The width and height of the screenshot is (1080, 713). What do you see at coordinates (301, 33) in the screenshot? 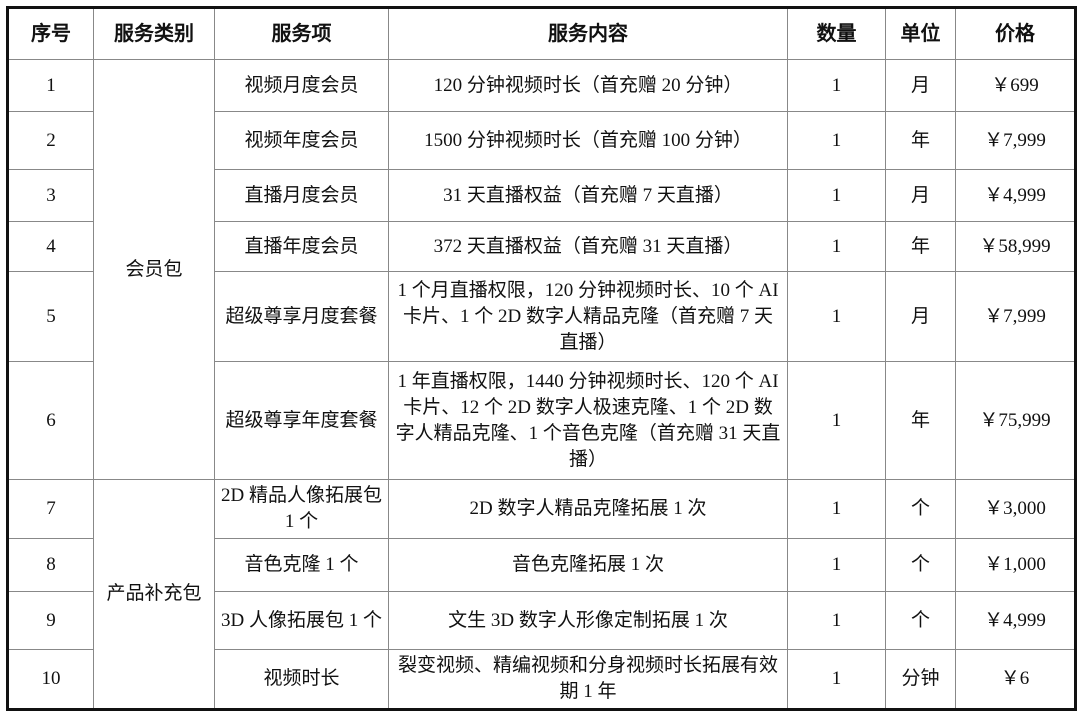
I see `header-item: 服务项` at bounding box center [301, 33].